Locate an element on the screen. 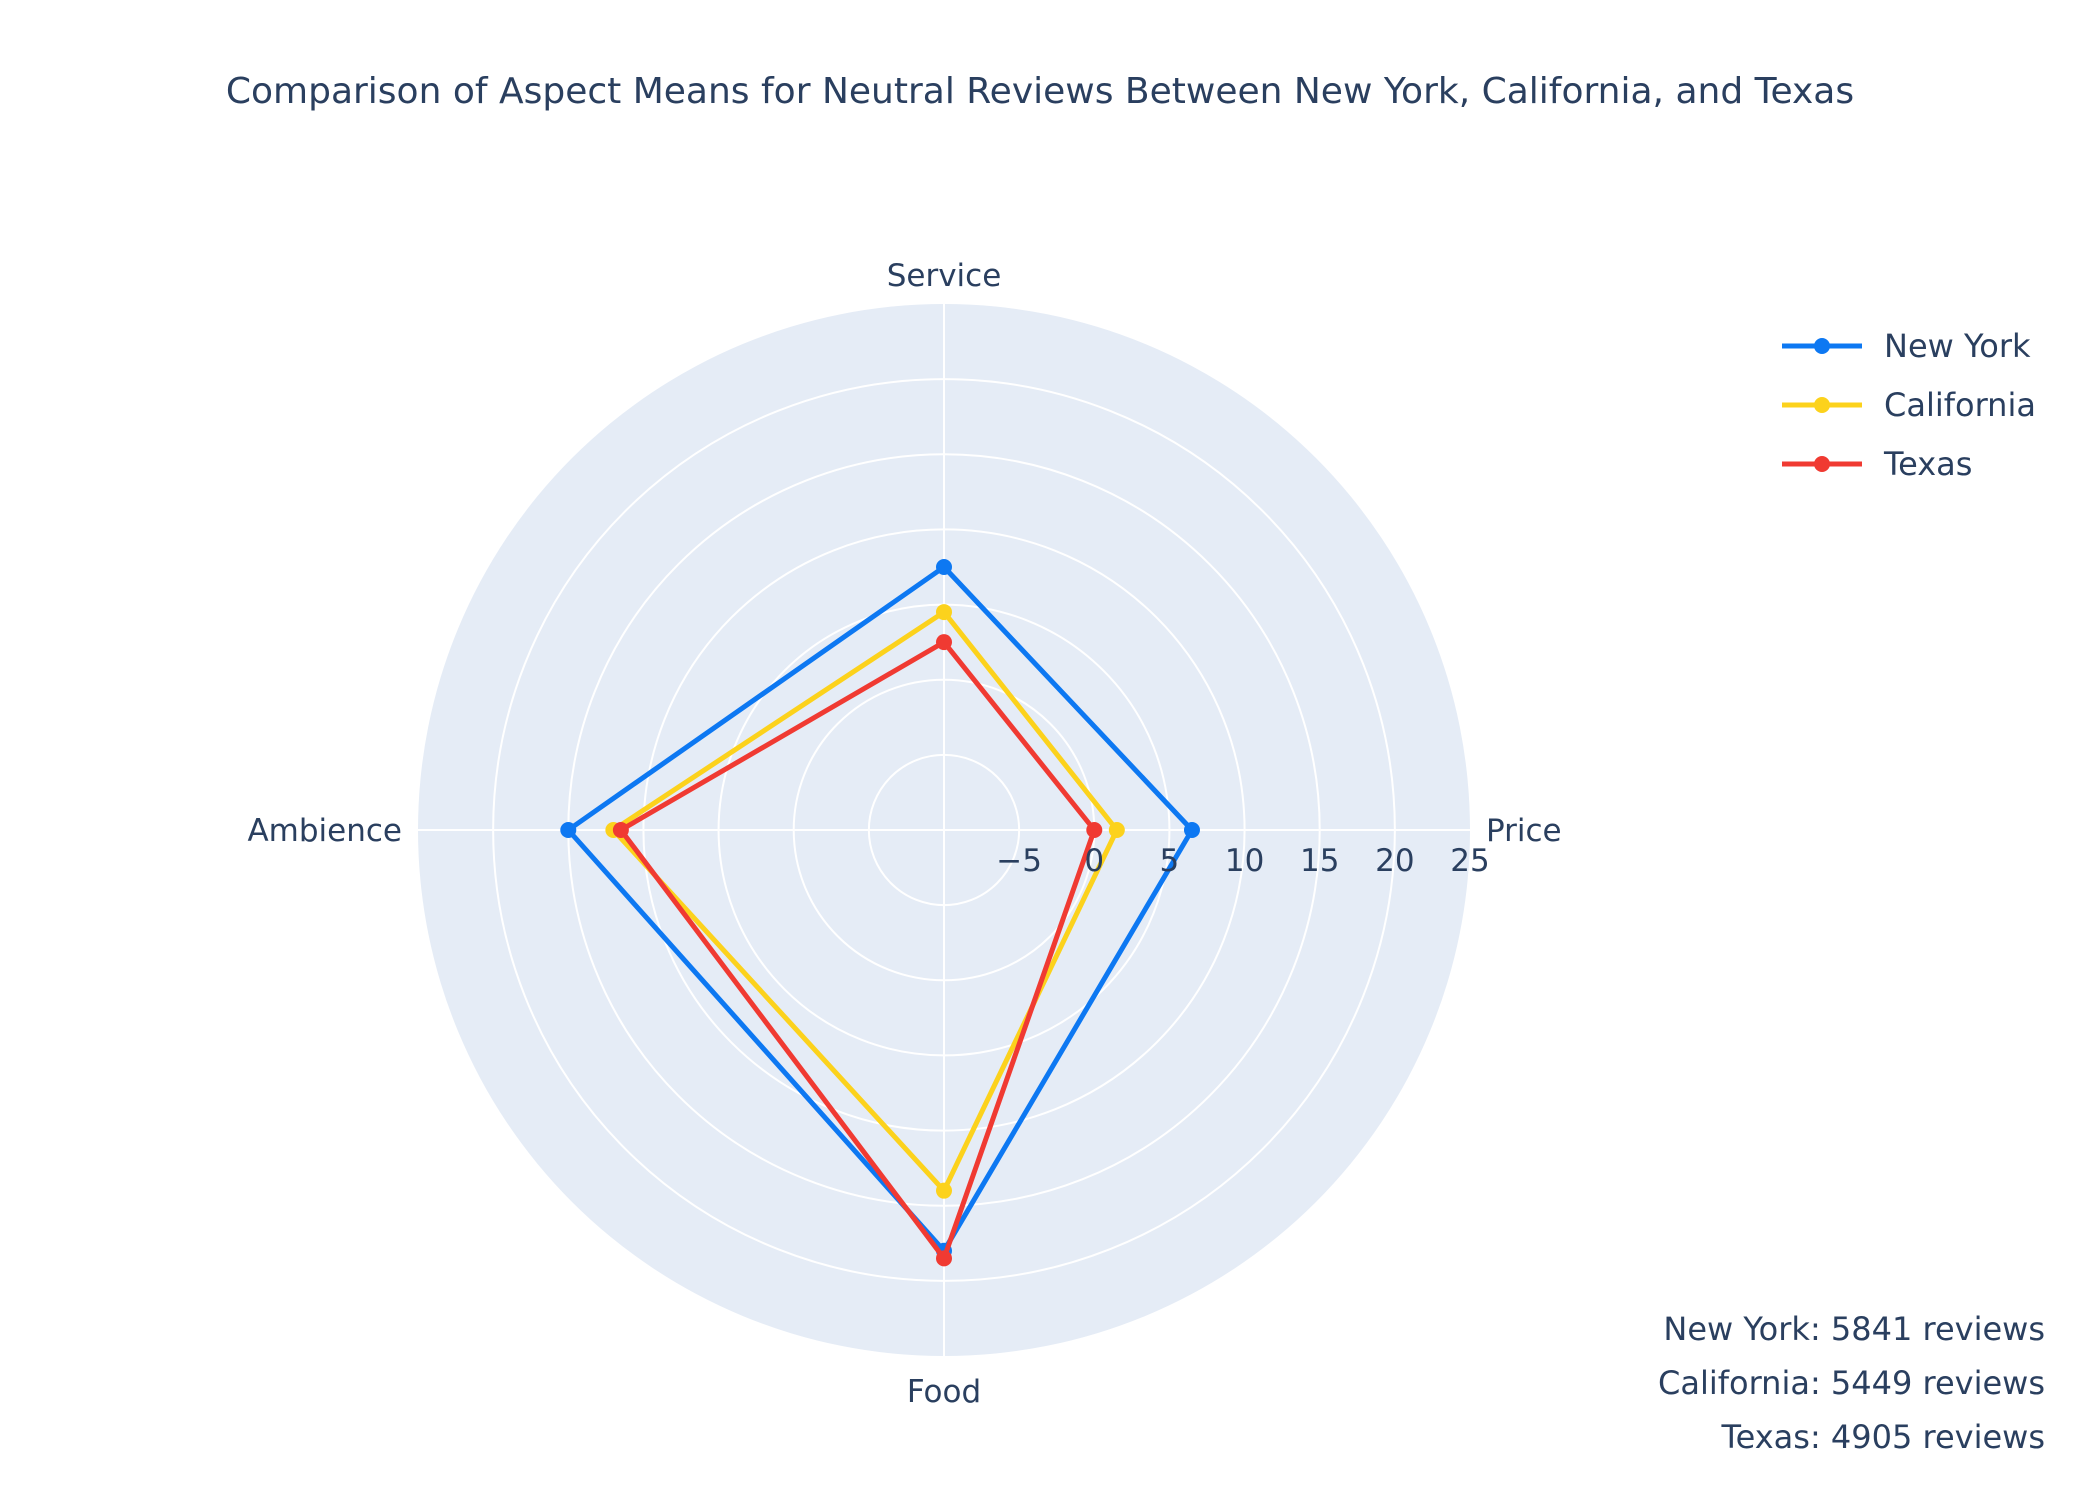 Image resolution: width=2100 pixels, height=1500 pixels. legend-label: California is located at coordinates (1960, 405).